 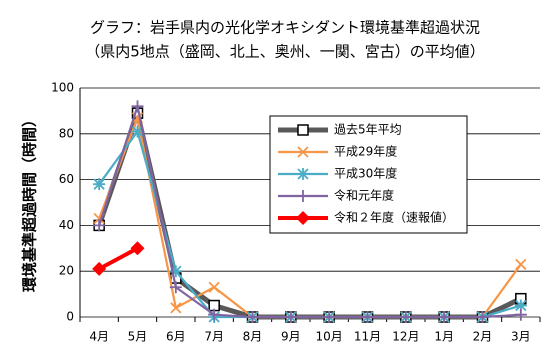 I want to click on legend-label: 令和２年度（速報値）, so click(x=394, y=217).